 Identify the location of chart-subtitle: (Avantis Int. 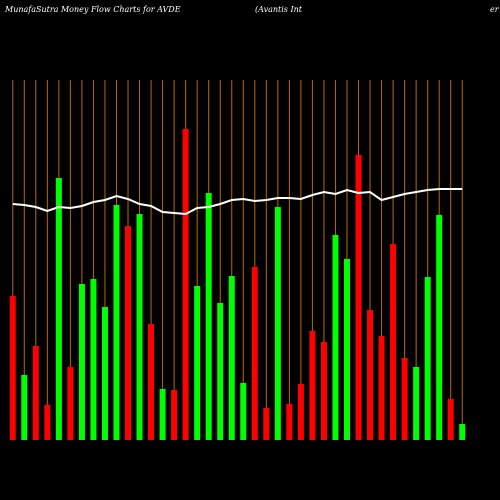
(279, 9).